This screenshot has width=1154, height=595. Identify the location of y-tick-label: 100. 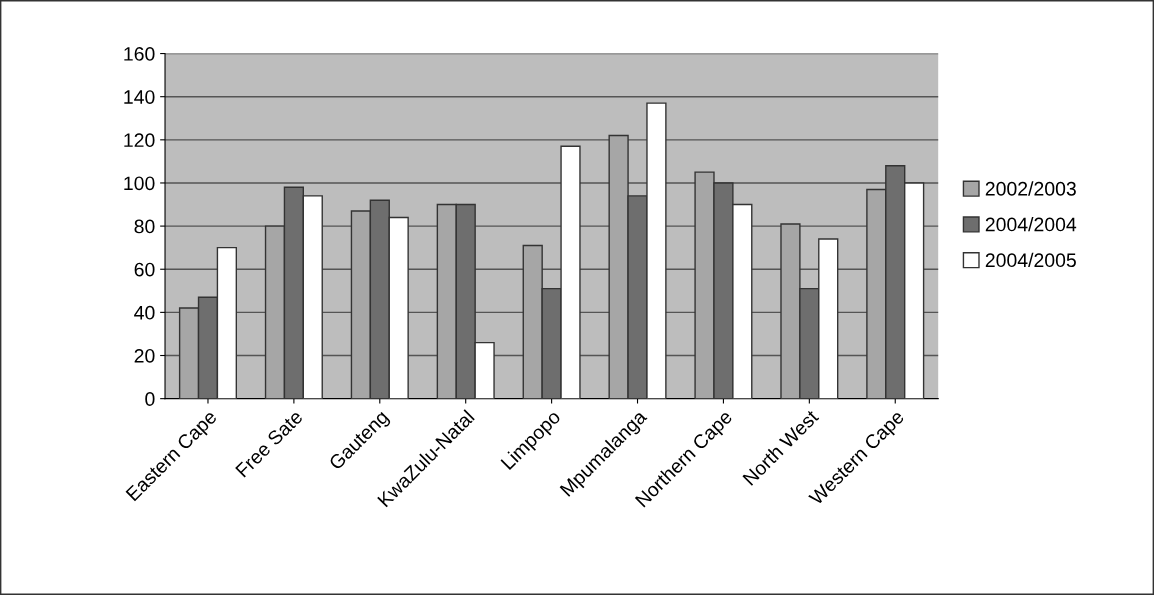
(139, 183).